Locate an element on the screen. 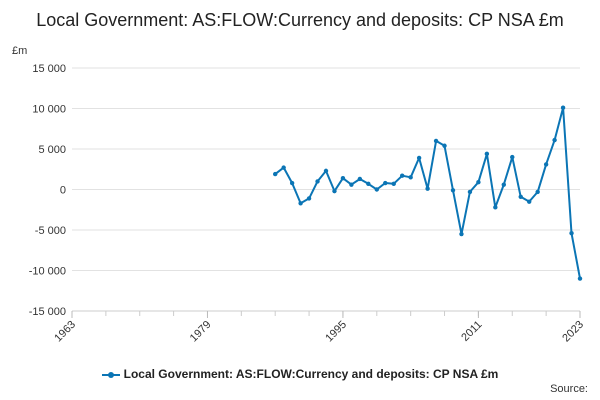 This screenshot has height=400, width=600. x-tick-label: 1995 is located at coordinates (336, 332).